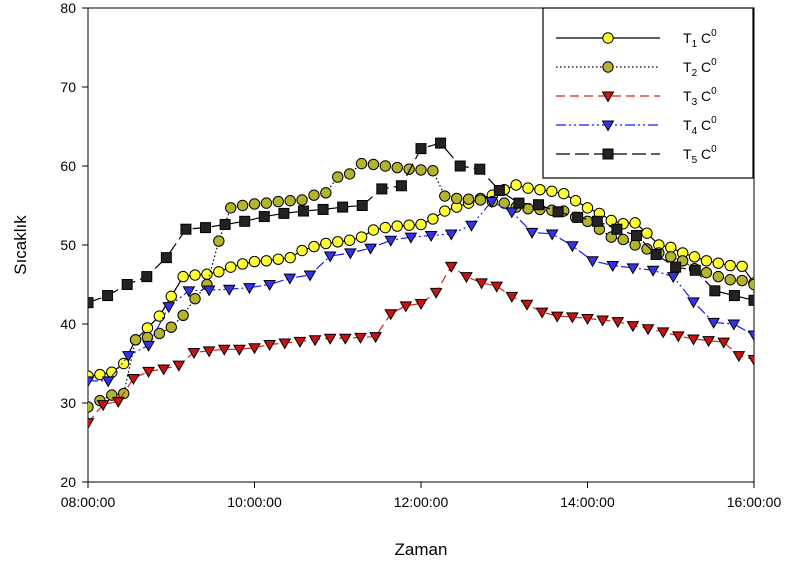 Image resolution: width=800 pixels, height=566 pixels. What do you see at coordinates (421, 502) in the screenshot?
I see `x-tick-label: 12:00:00` at bounding box center [421, 502].